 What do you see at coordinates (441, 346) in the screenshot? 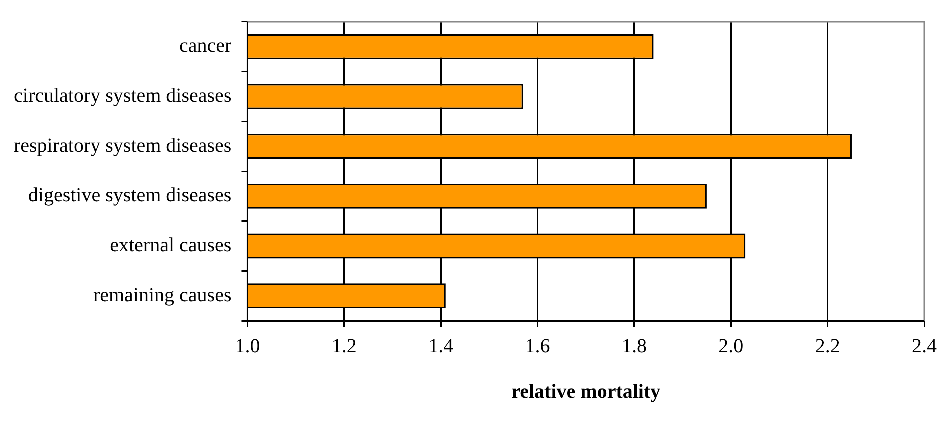
I see `x-tick-label: 1.4` at bounding box center [441, 346].